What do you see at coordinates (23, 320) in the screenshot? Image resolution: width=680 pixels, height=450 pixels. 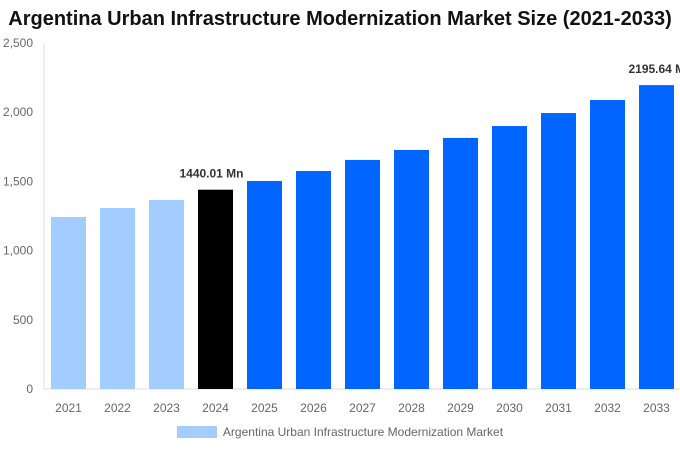 I see `y-tick-label: 500` at bounding box center [23, 320].